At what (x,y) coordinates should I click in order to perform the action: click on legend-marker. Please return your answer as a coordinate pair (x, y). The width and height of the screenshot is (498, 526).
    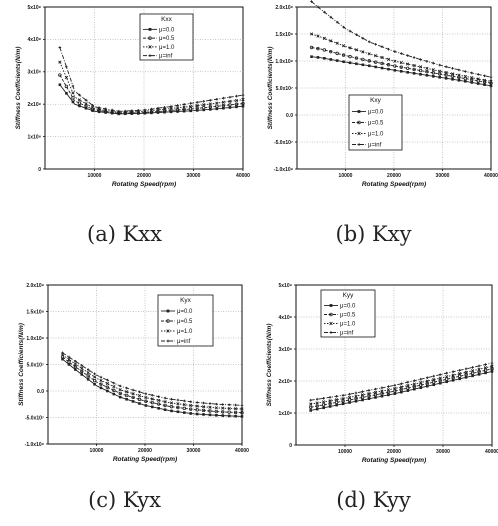
    Looking at the image, I should click on (168, 341).